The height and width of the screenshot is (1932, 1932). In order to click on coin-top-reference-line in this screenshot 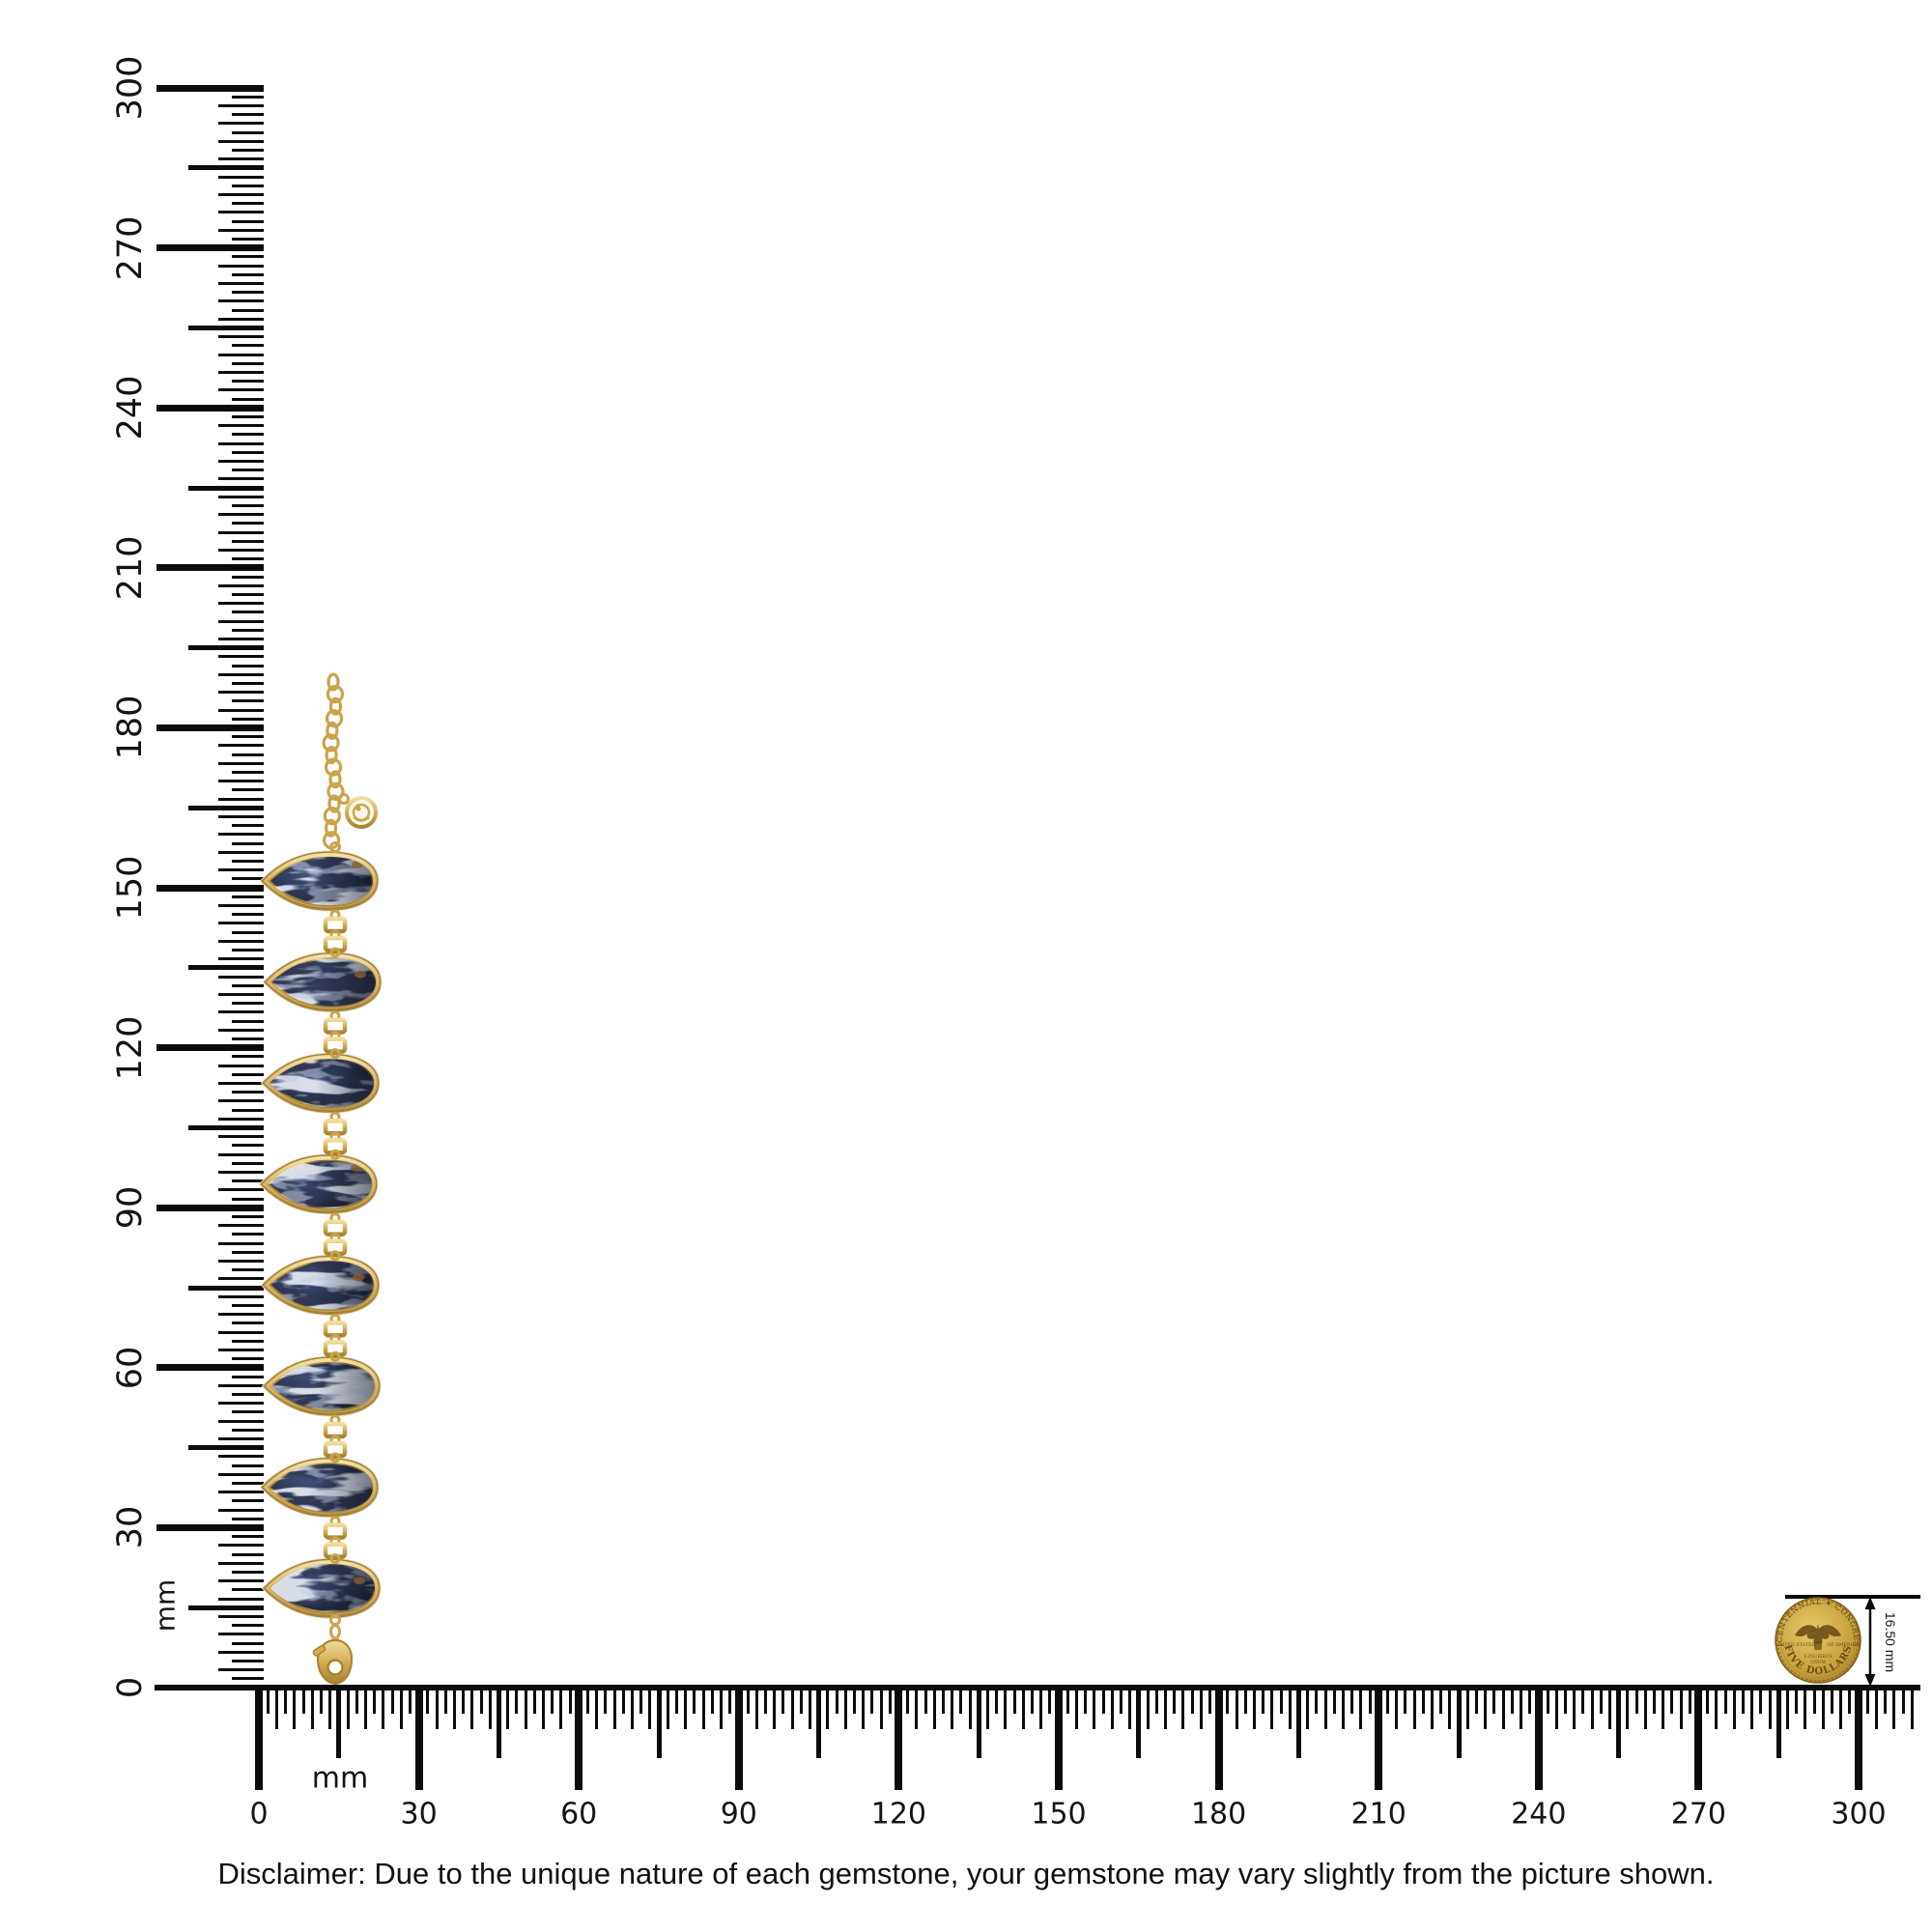, I will do `click(1852, 1597)`.